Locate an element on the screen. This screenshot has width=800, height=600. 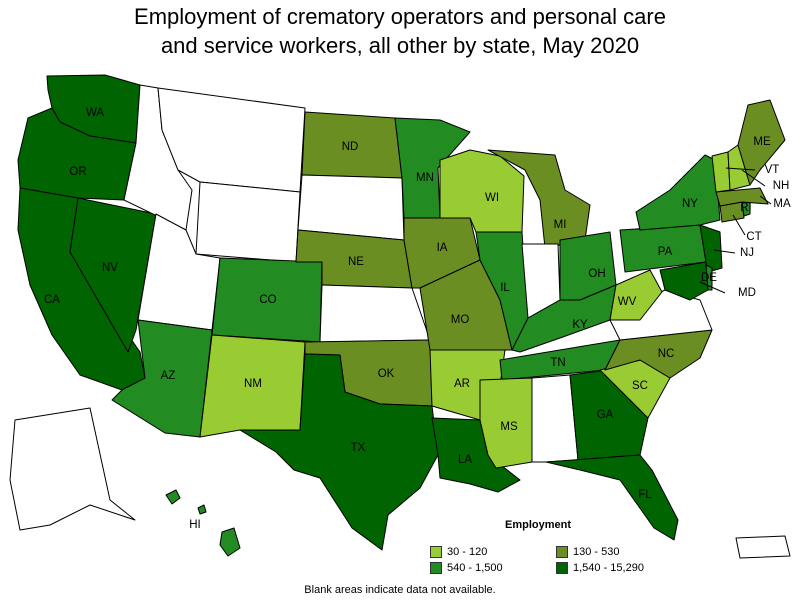
state-label-mi: MI is located at coordinates (560, 225).